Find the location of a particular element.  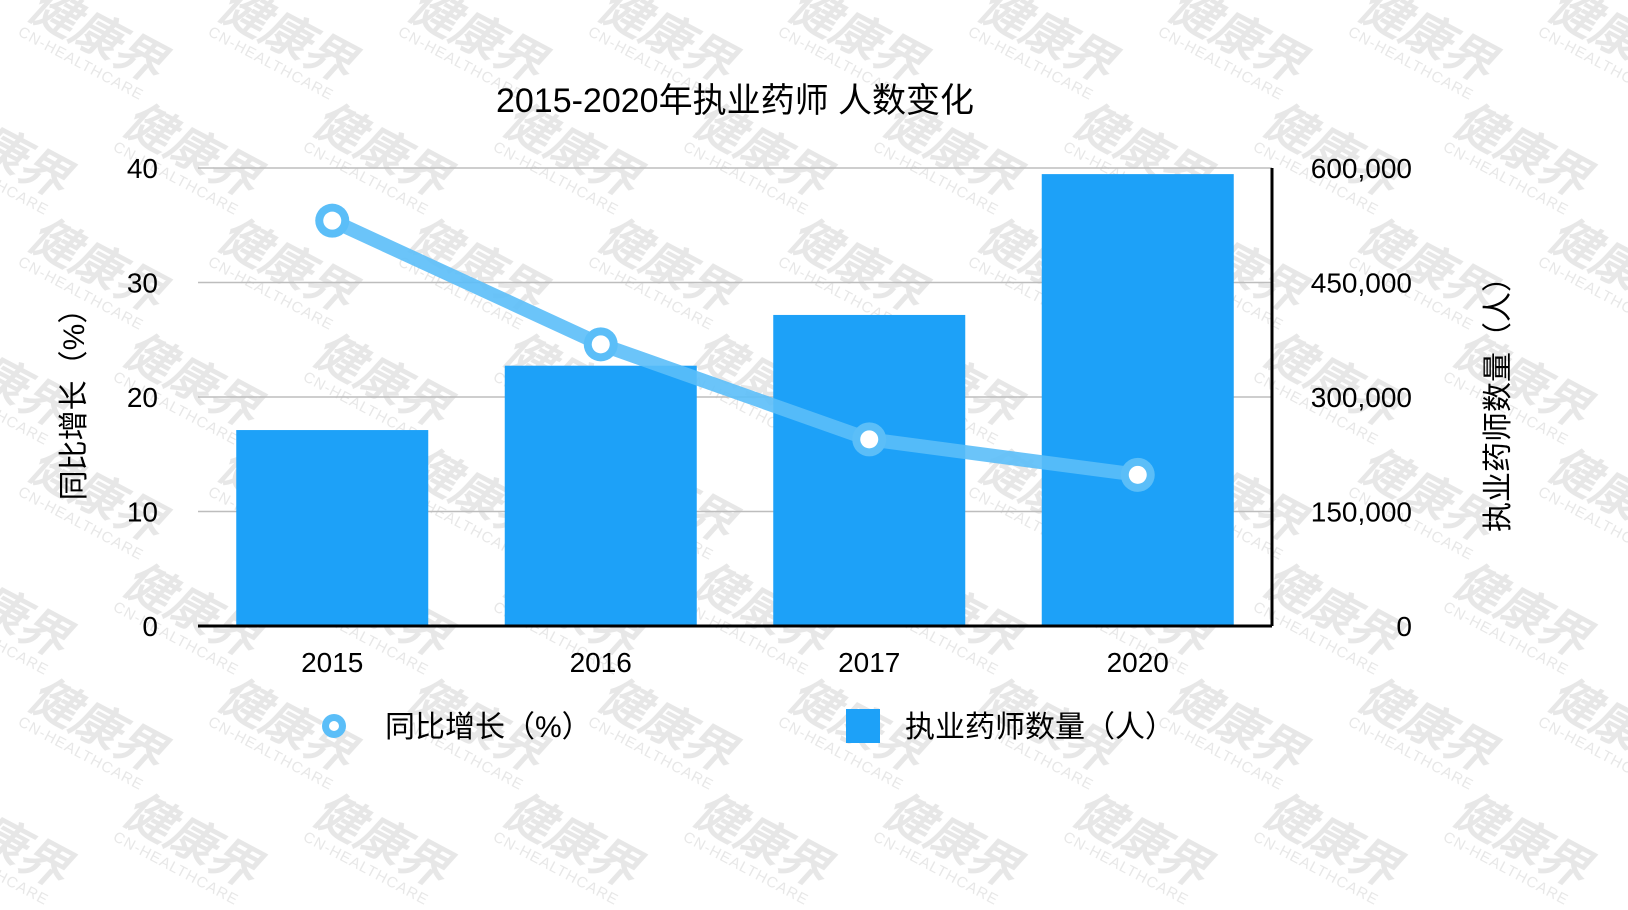

bar-2015 is located at coordinates (332, 528).